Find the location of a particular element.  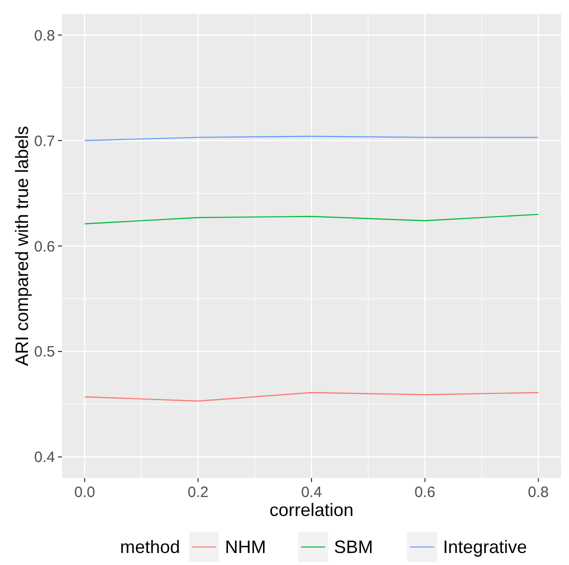

y-tick-label: 0.4 is located at coordinates (44, 457).